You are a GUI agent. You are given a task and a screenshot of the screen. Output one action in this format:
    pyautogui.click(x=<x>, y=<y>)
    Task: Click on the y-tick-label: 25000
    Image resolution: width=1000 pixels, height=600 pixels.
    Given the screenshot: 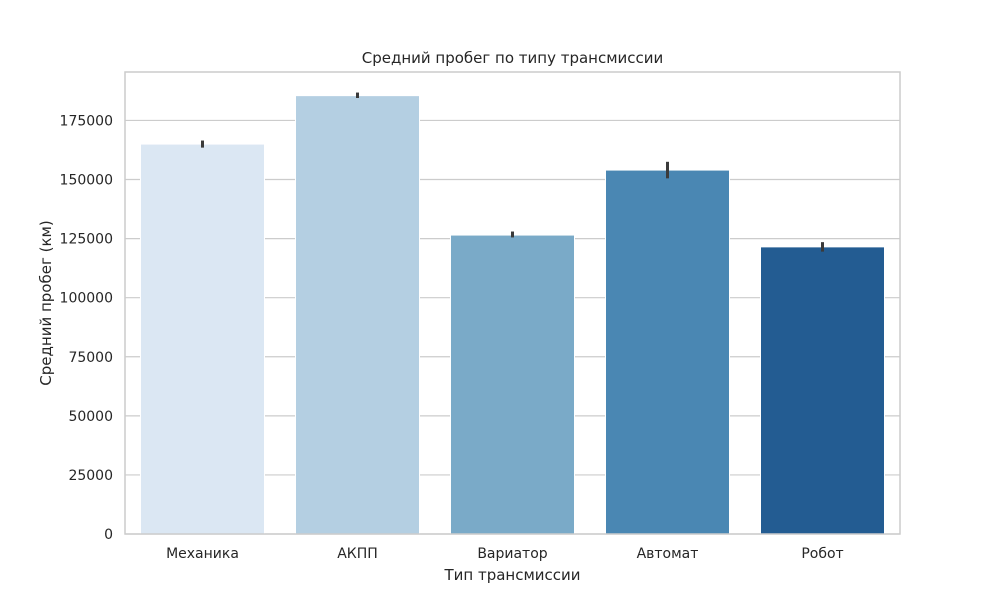 What is the action you would take?
    pyautogui.click(x=90, y=476)
    